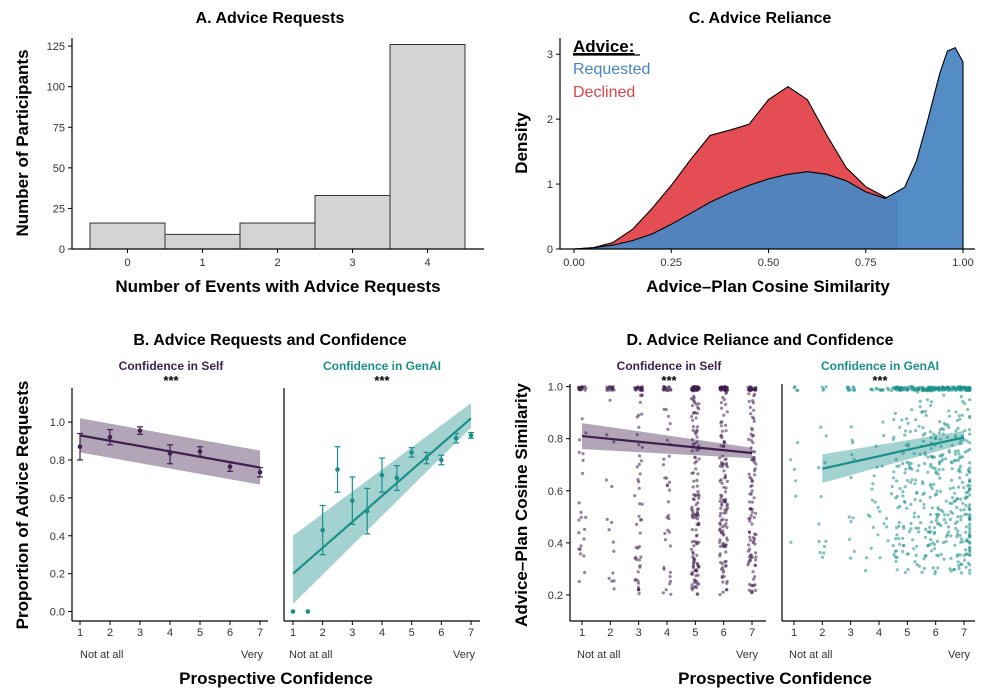 Image resolution: width=997 pixels, height=698 pixels. What do you see at coordinates (202, 263) in the screenshot?
I see `a-xtick-label: 1` at bounding box center [202, 263].